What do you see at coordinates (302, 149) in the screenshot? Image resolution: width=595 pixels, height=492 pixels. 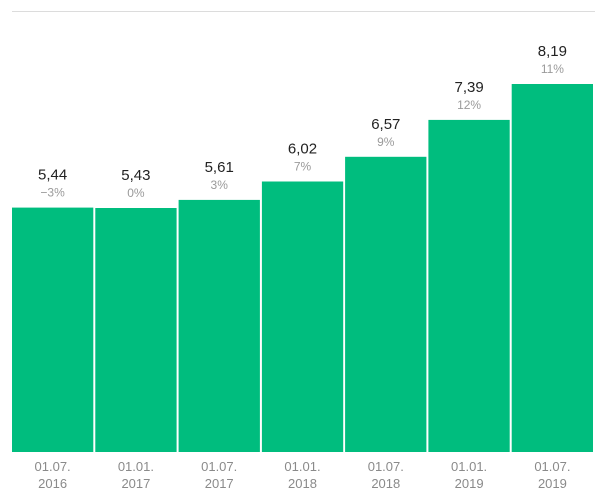 I see `data-label-value: 6,02` at bounding box center [302, 149].